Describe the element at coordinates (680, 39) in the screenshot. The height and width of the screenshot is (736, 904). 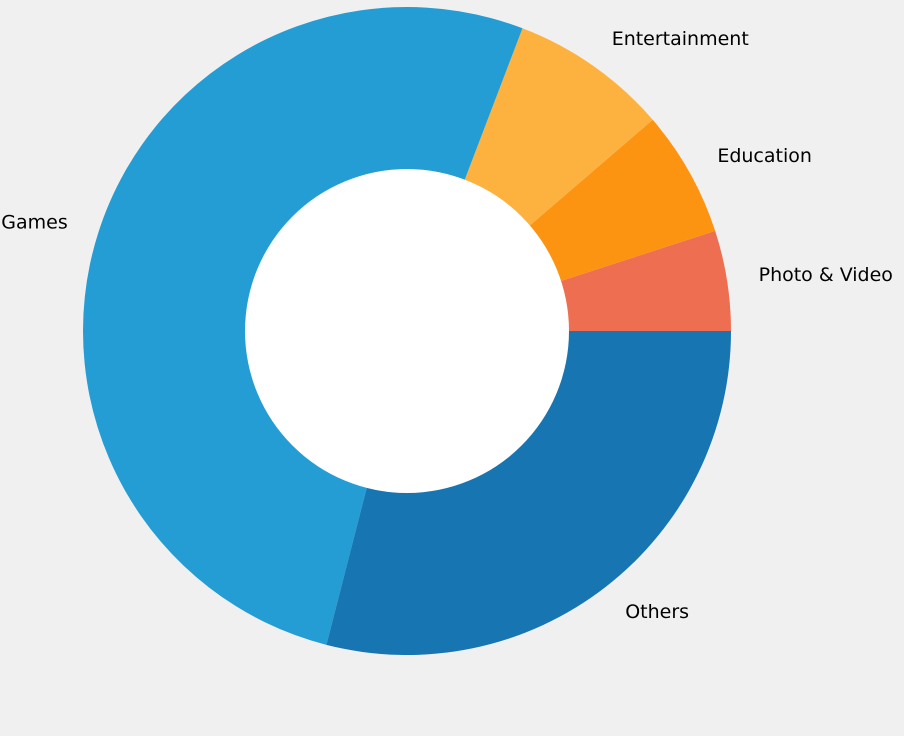
I see `label-entertainment: Entertainment` at that location.